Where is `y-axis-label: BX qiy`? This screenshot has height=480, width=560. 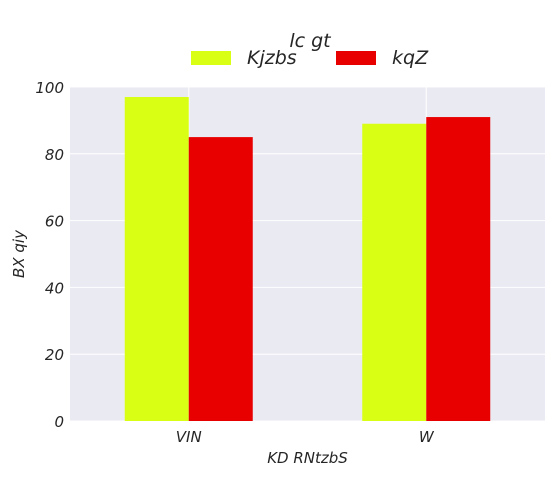
y-axis-label: BX qiy is located at coordinates (19, 253).